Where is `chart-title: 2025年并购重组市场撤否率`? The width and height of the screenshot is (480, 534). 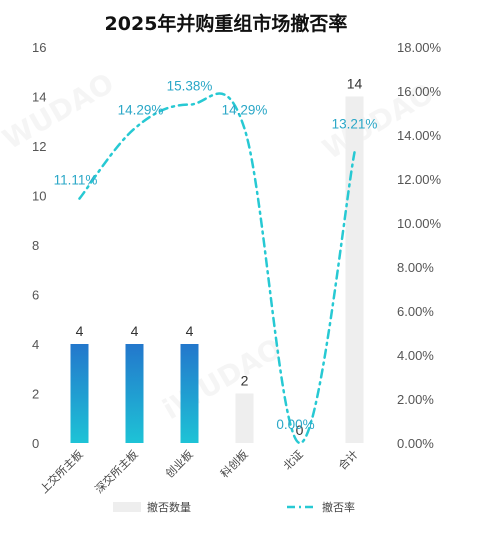
chart-title: 2025年并购重组市场撤否率 is located at coordinates (226, 23).